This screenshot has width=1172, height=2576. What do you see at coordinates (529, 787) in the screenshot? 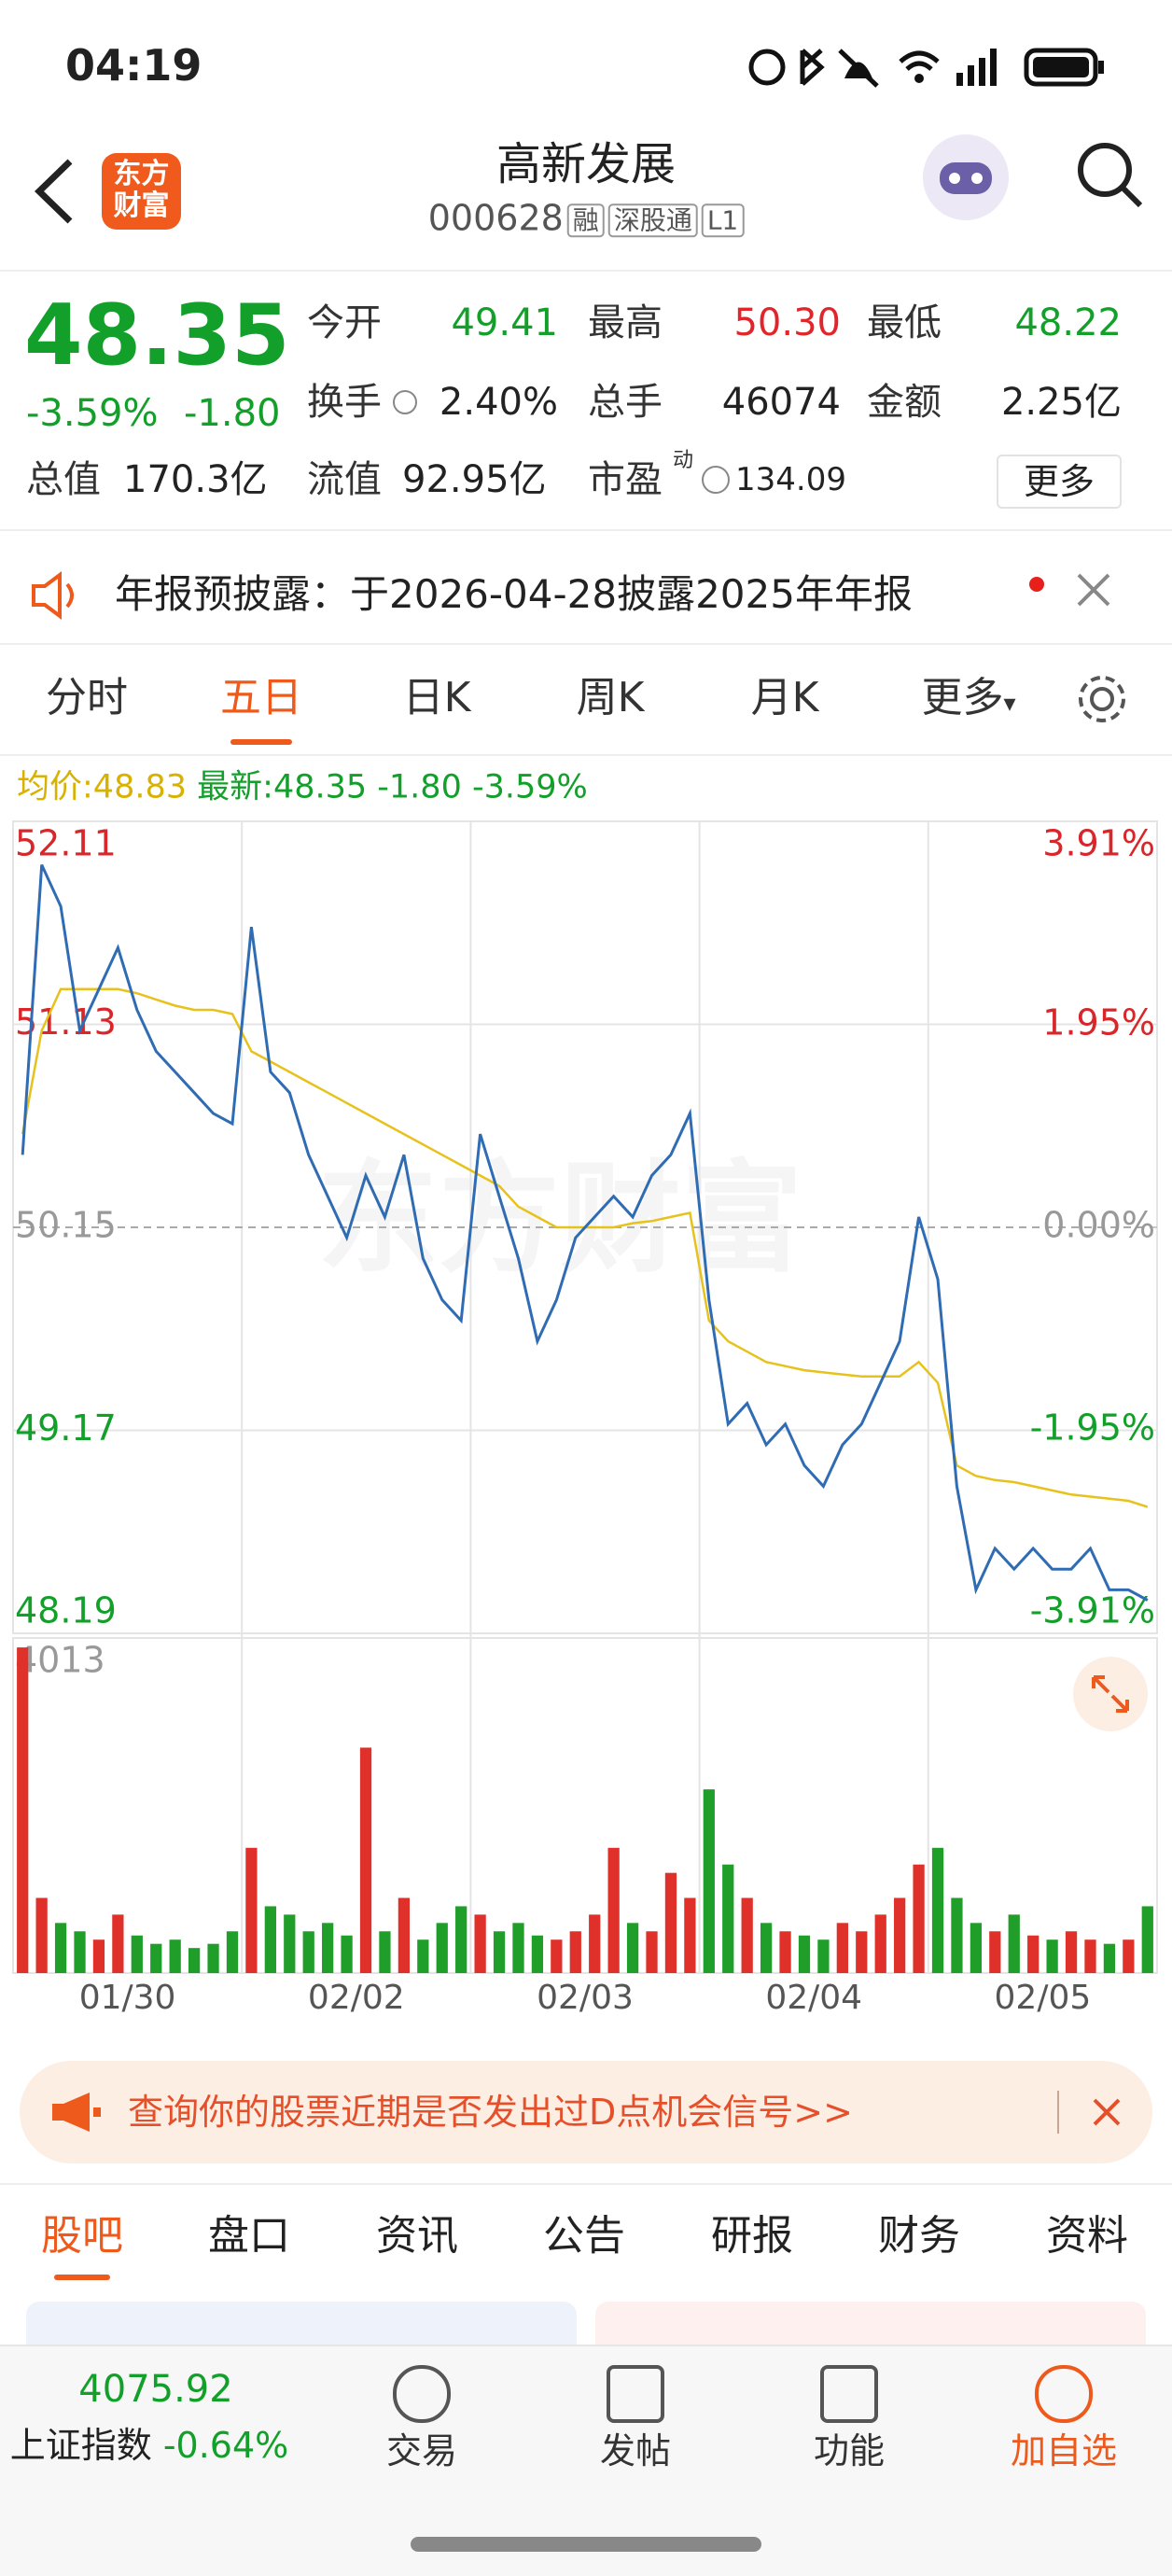
I see `legend-change-pct: -3.59%` at bounding box center [529, 787].